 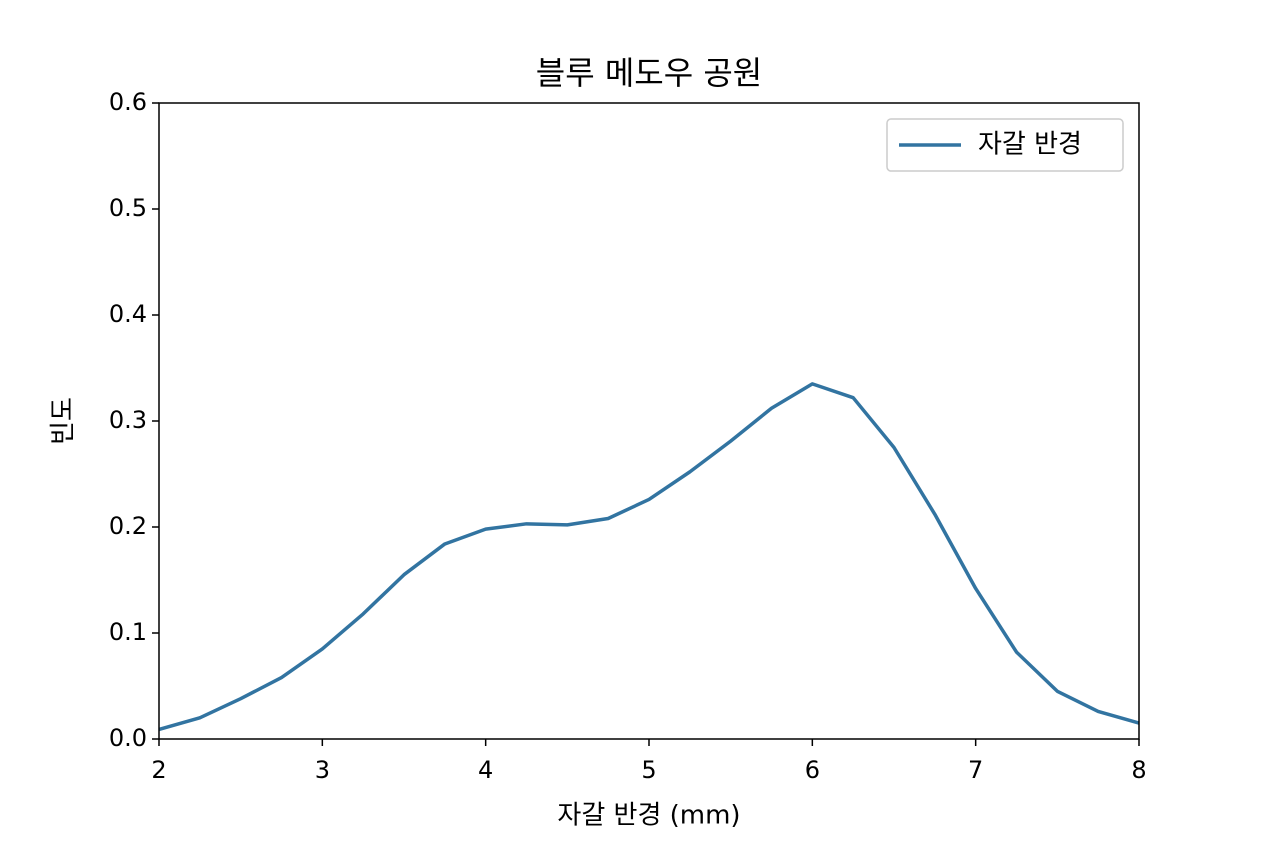 What do you see at coordinates (128, 208) in the screenshot?
I see `y-tick-label: 0.5` at bounding box center [128, 208].